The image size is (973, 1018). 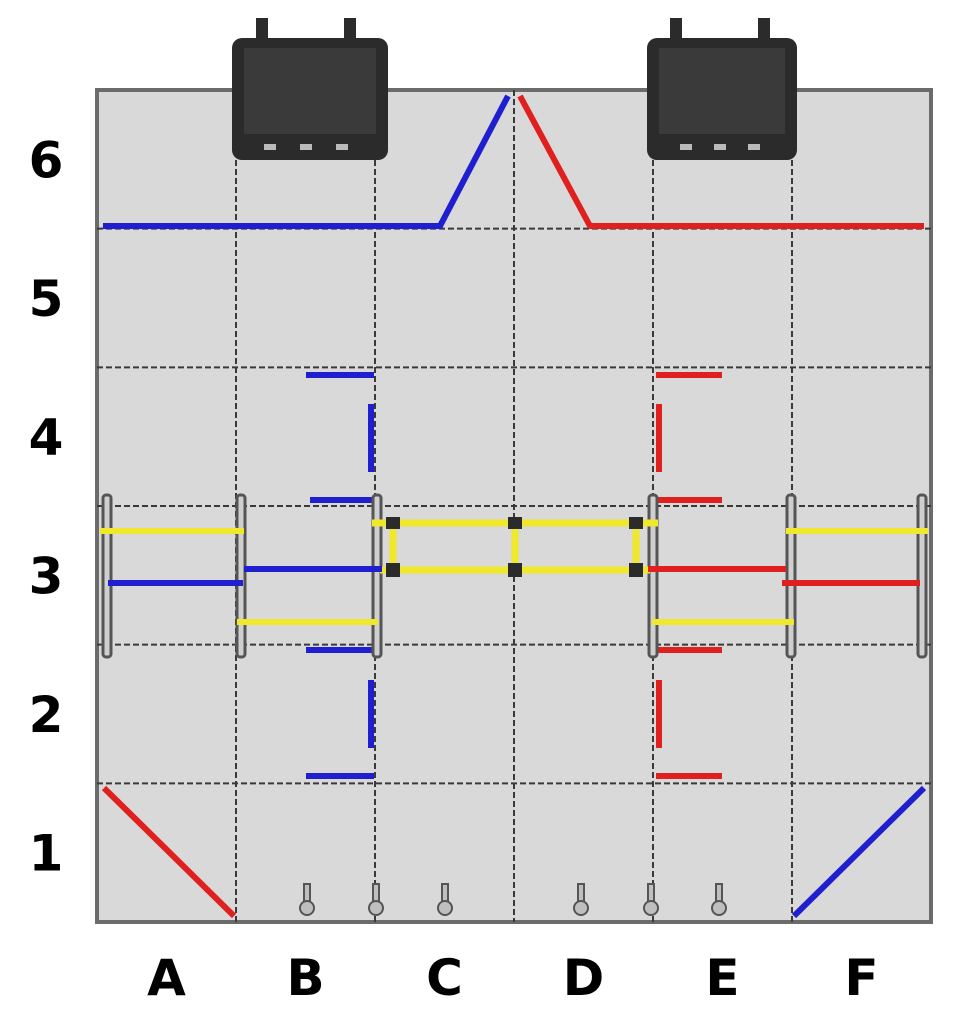 I want to click on row-label-4: 4, so click(x=46, y=438).